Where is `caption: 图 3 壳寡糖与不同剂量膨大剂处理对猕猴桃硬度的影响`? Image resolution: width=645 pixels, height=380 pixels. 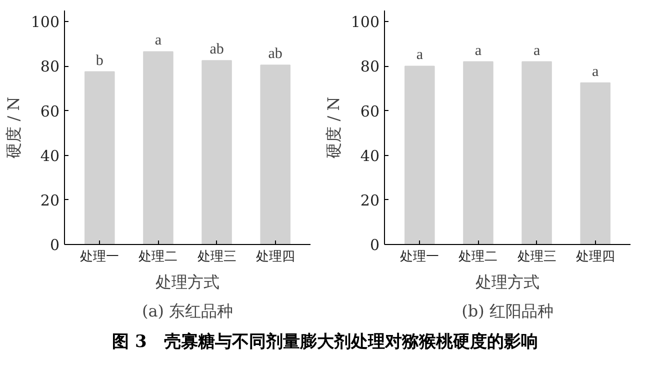 caption: 图 3 壳寡糖与不同剂量膨大剂处理对猕猴桃硬度的影响 is located at coordinates (325, 342).